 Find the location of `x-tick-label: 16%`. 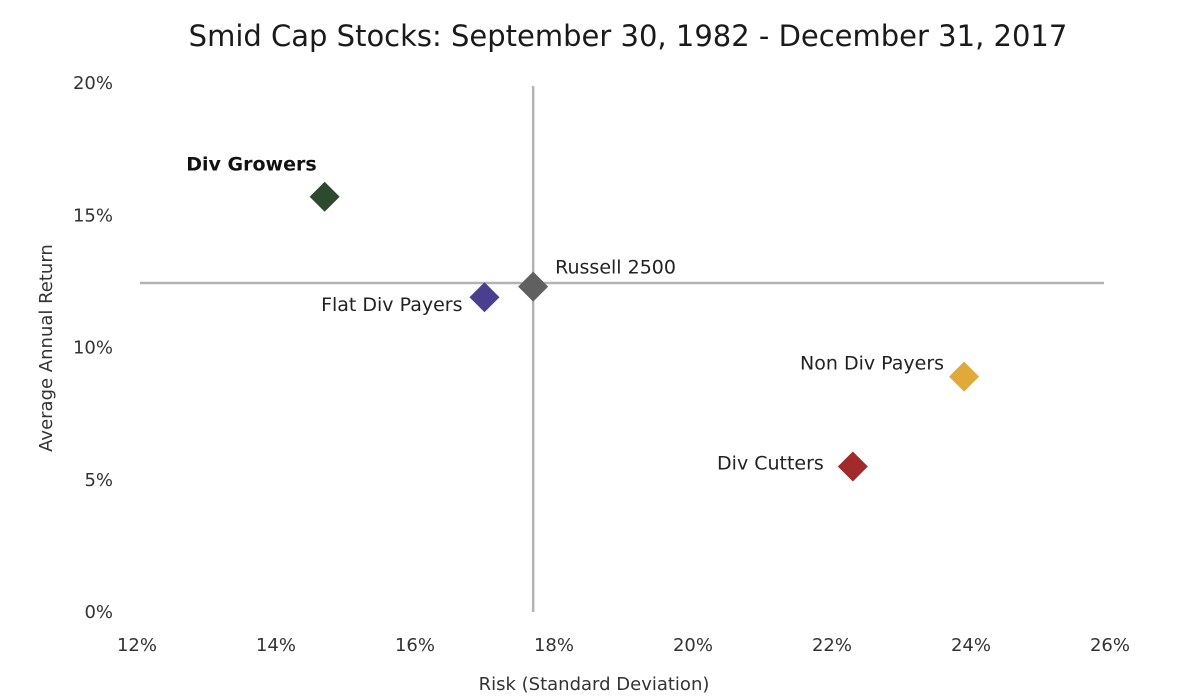

x-tick-label: 16% is located at coordinates (415, 645).